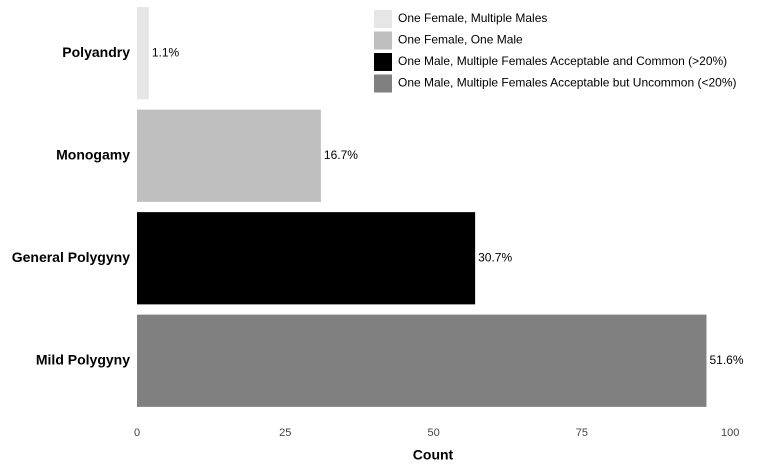 This screenshot has width=765, height=472. What do you see at coordinates (96, 52) in the screenshot?
I see `y-tick-label: Polyandry` at bounding box center [96, 52].